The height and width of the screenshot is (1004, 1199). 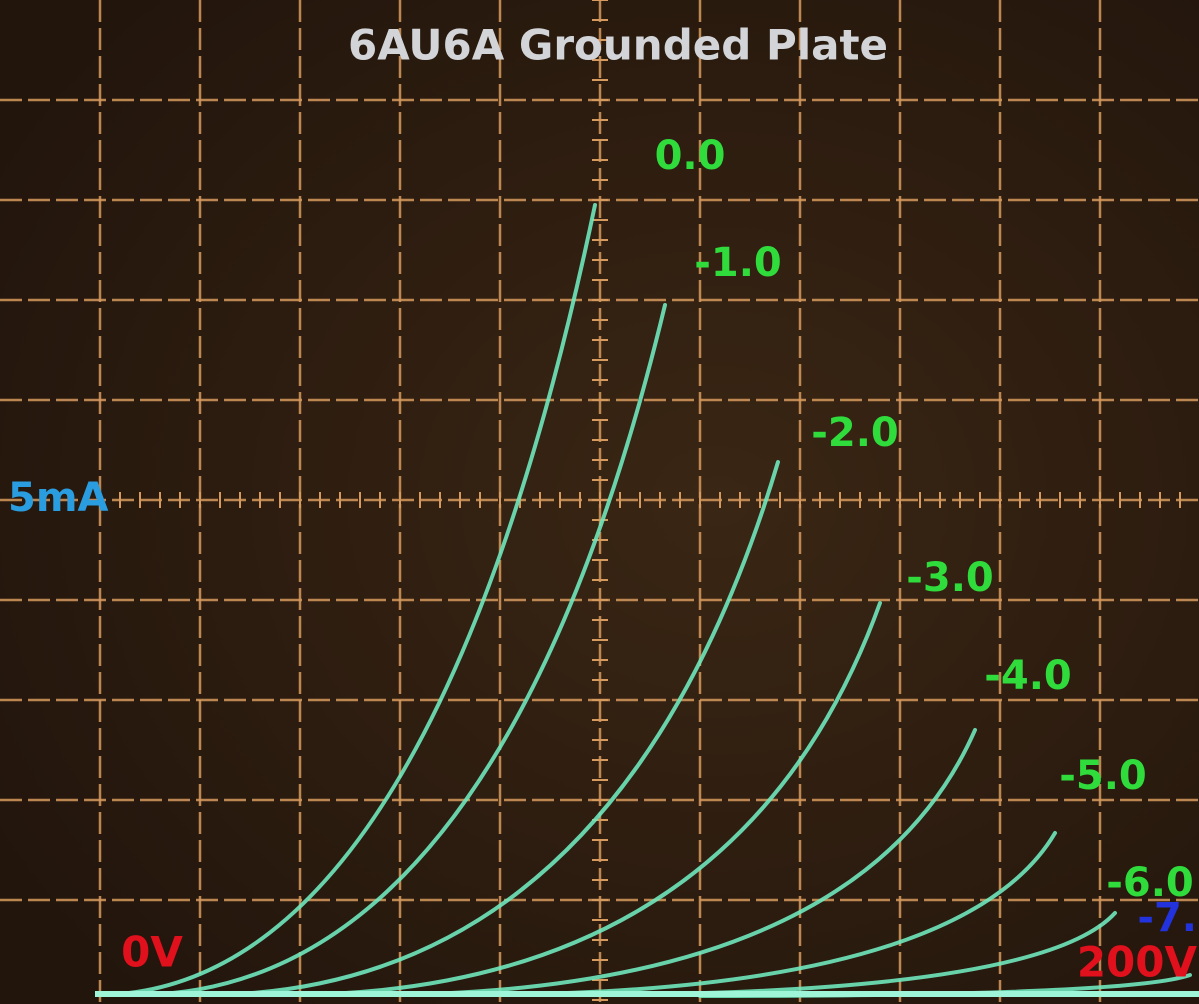 I want to click on curve-label: -1.0, so click(x=737, y=263).